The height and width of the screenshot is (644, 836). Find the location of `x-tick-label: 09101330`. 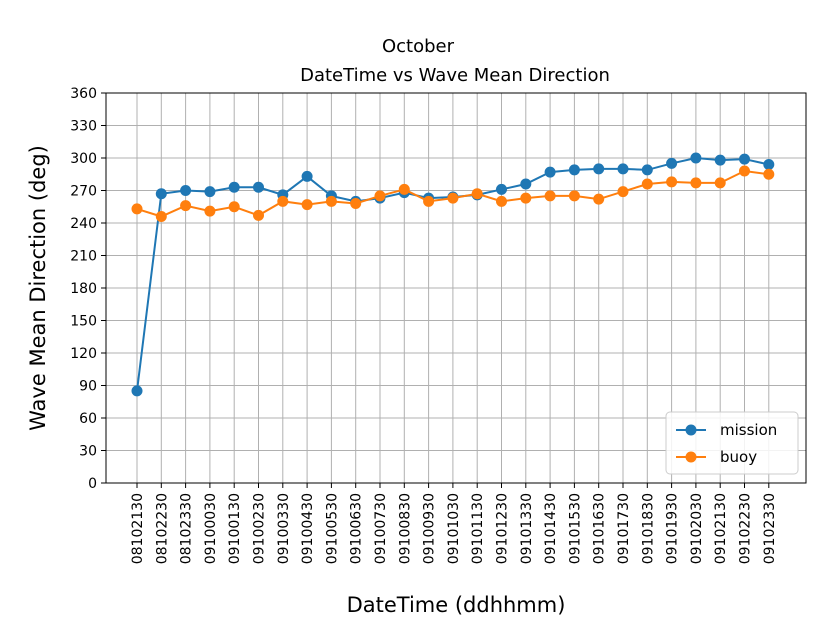

x-tick-label: 09101330 is located at coordinates (527, 528).